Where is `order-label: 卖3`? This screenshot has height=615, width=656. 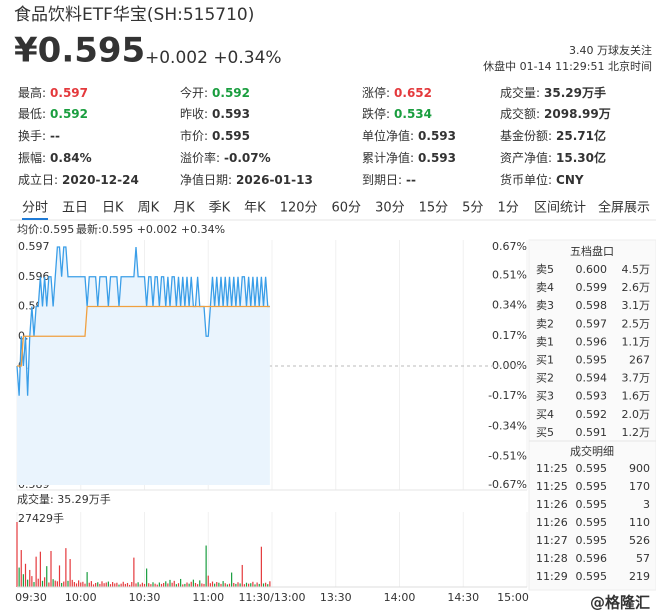 order-label: 卖3 is located at coordinates (545, 305).